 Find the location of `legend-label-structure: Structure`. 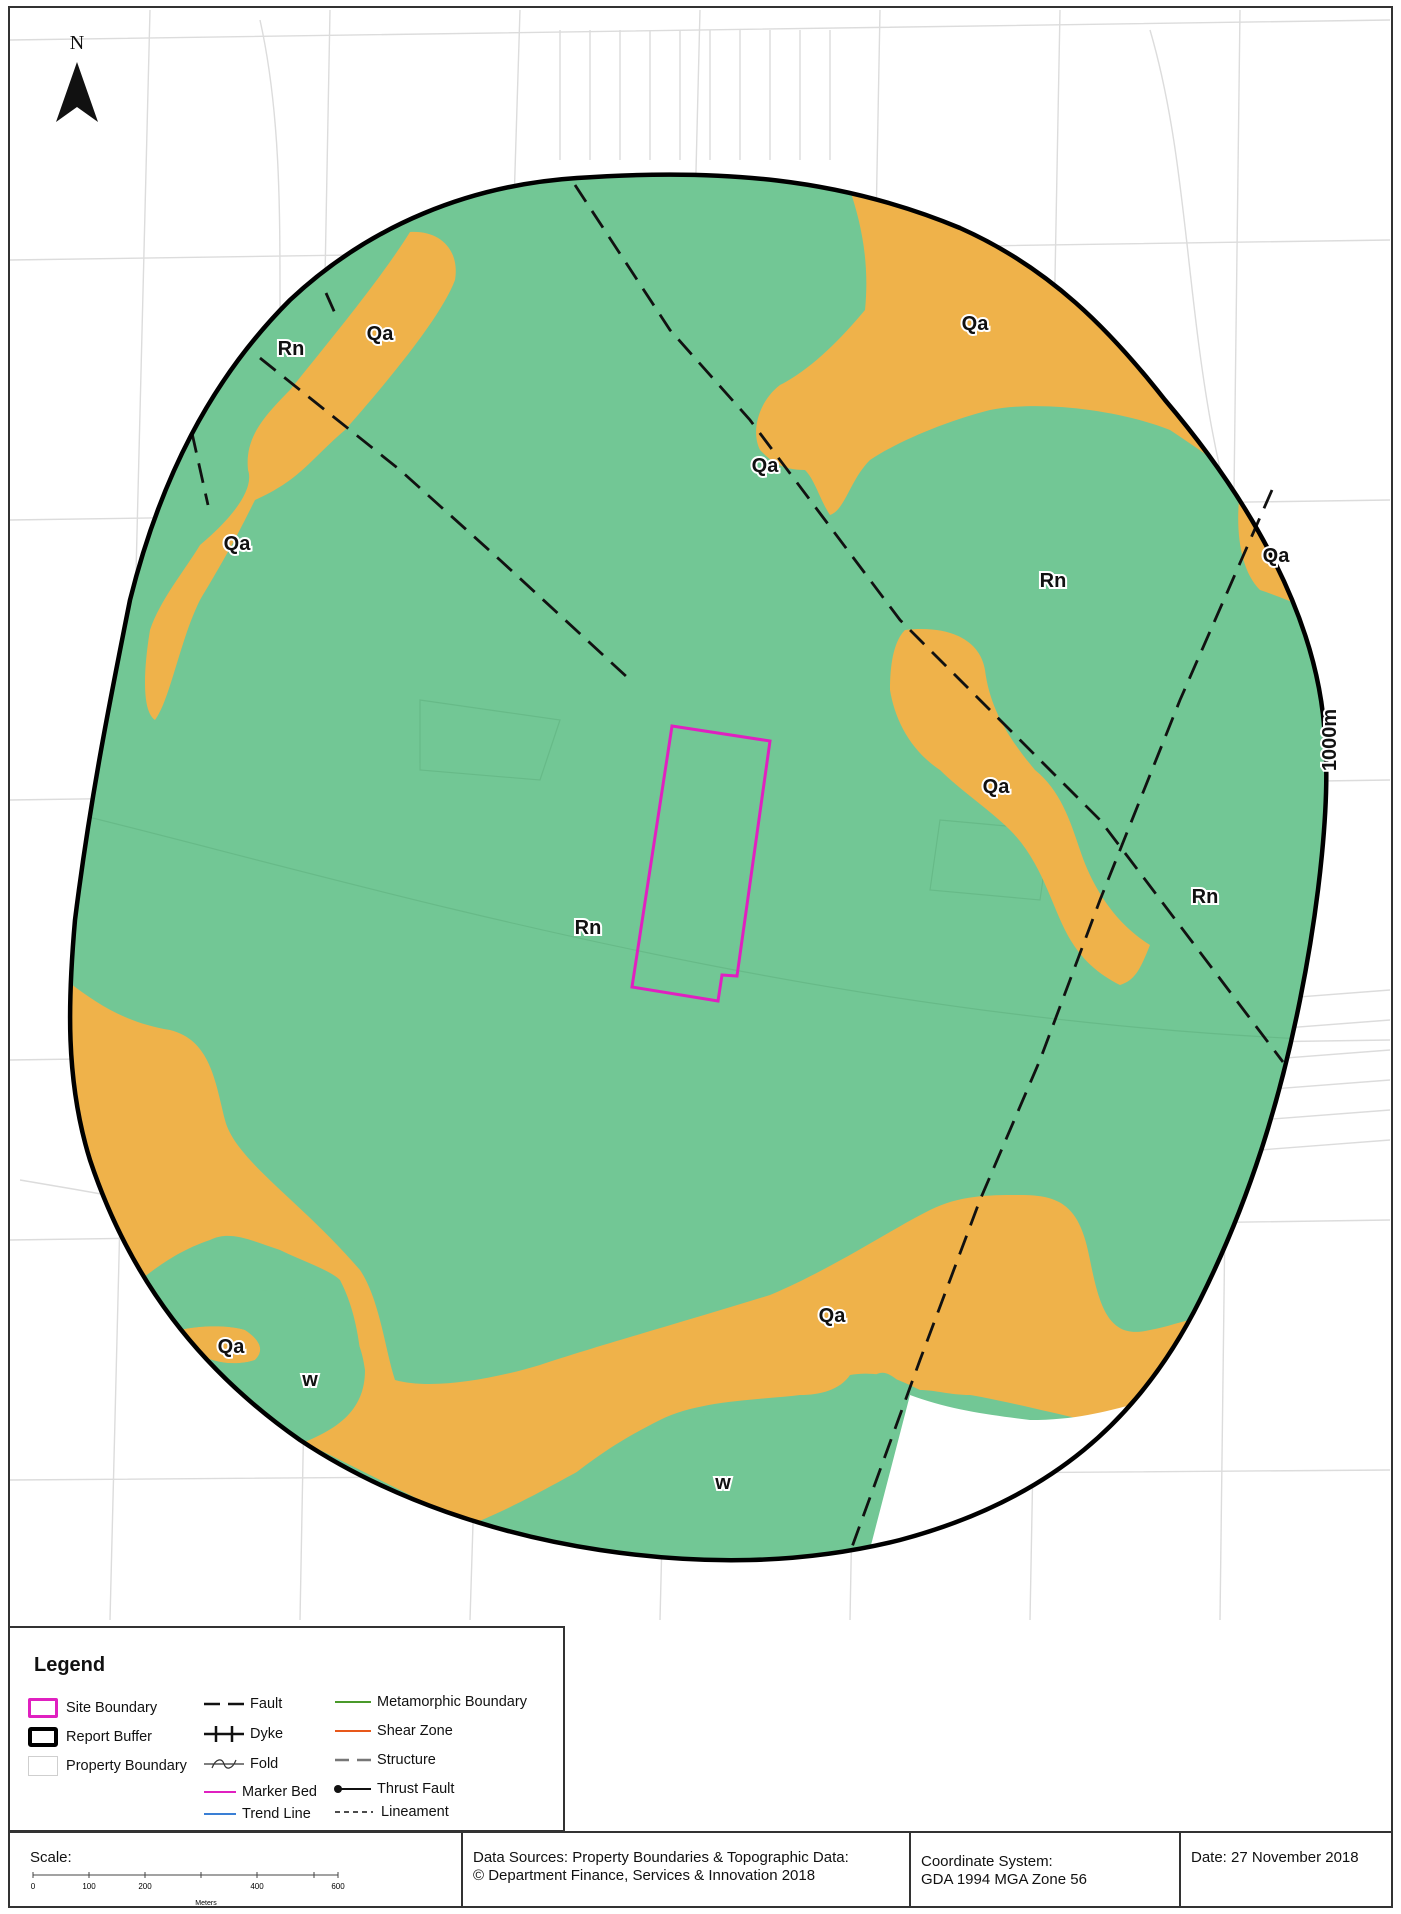

legend-label-structure: Structure is located at coordinates (406, 1760).